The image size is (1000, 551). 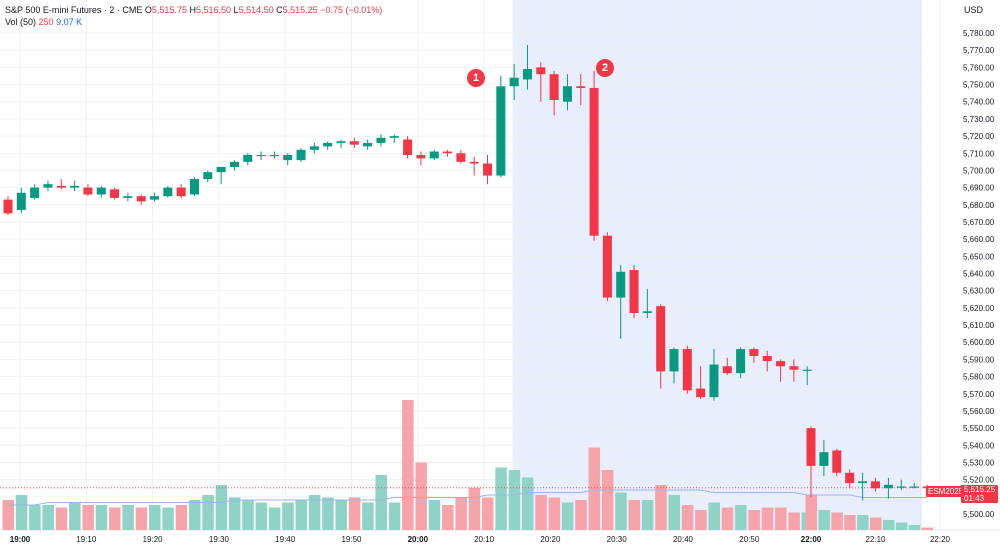 What do you see at coordinates (979, 170) in the screenshot?
I see `y-tick-label: 5,700.00` at bounding box center [979, 170].